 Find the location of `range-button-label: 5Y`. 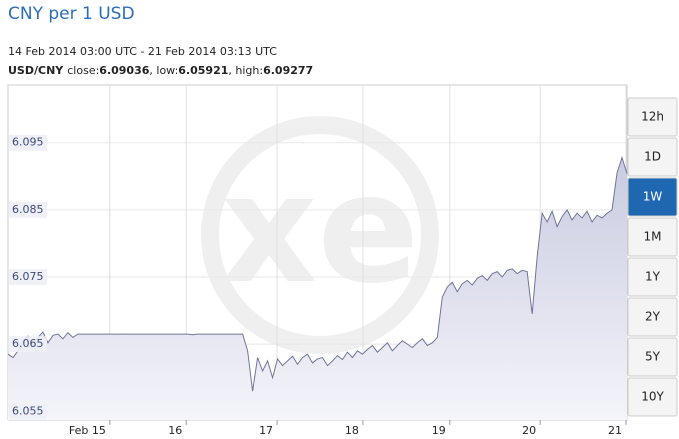

range-button-label: 5Y is located at coordinates (653, 357).